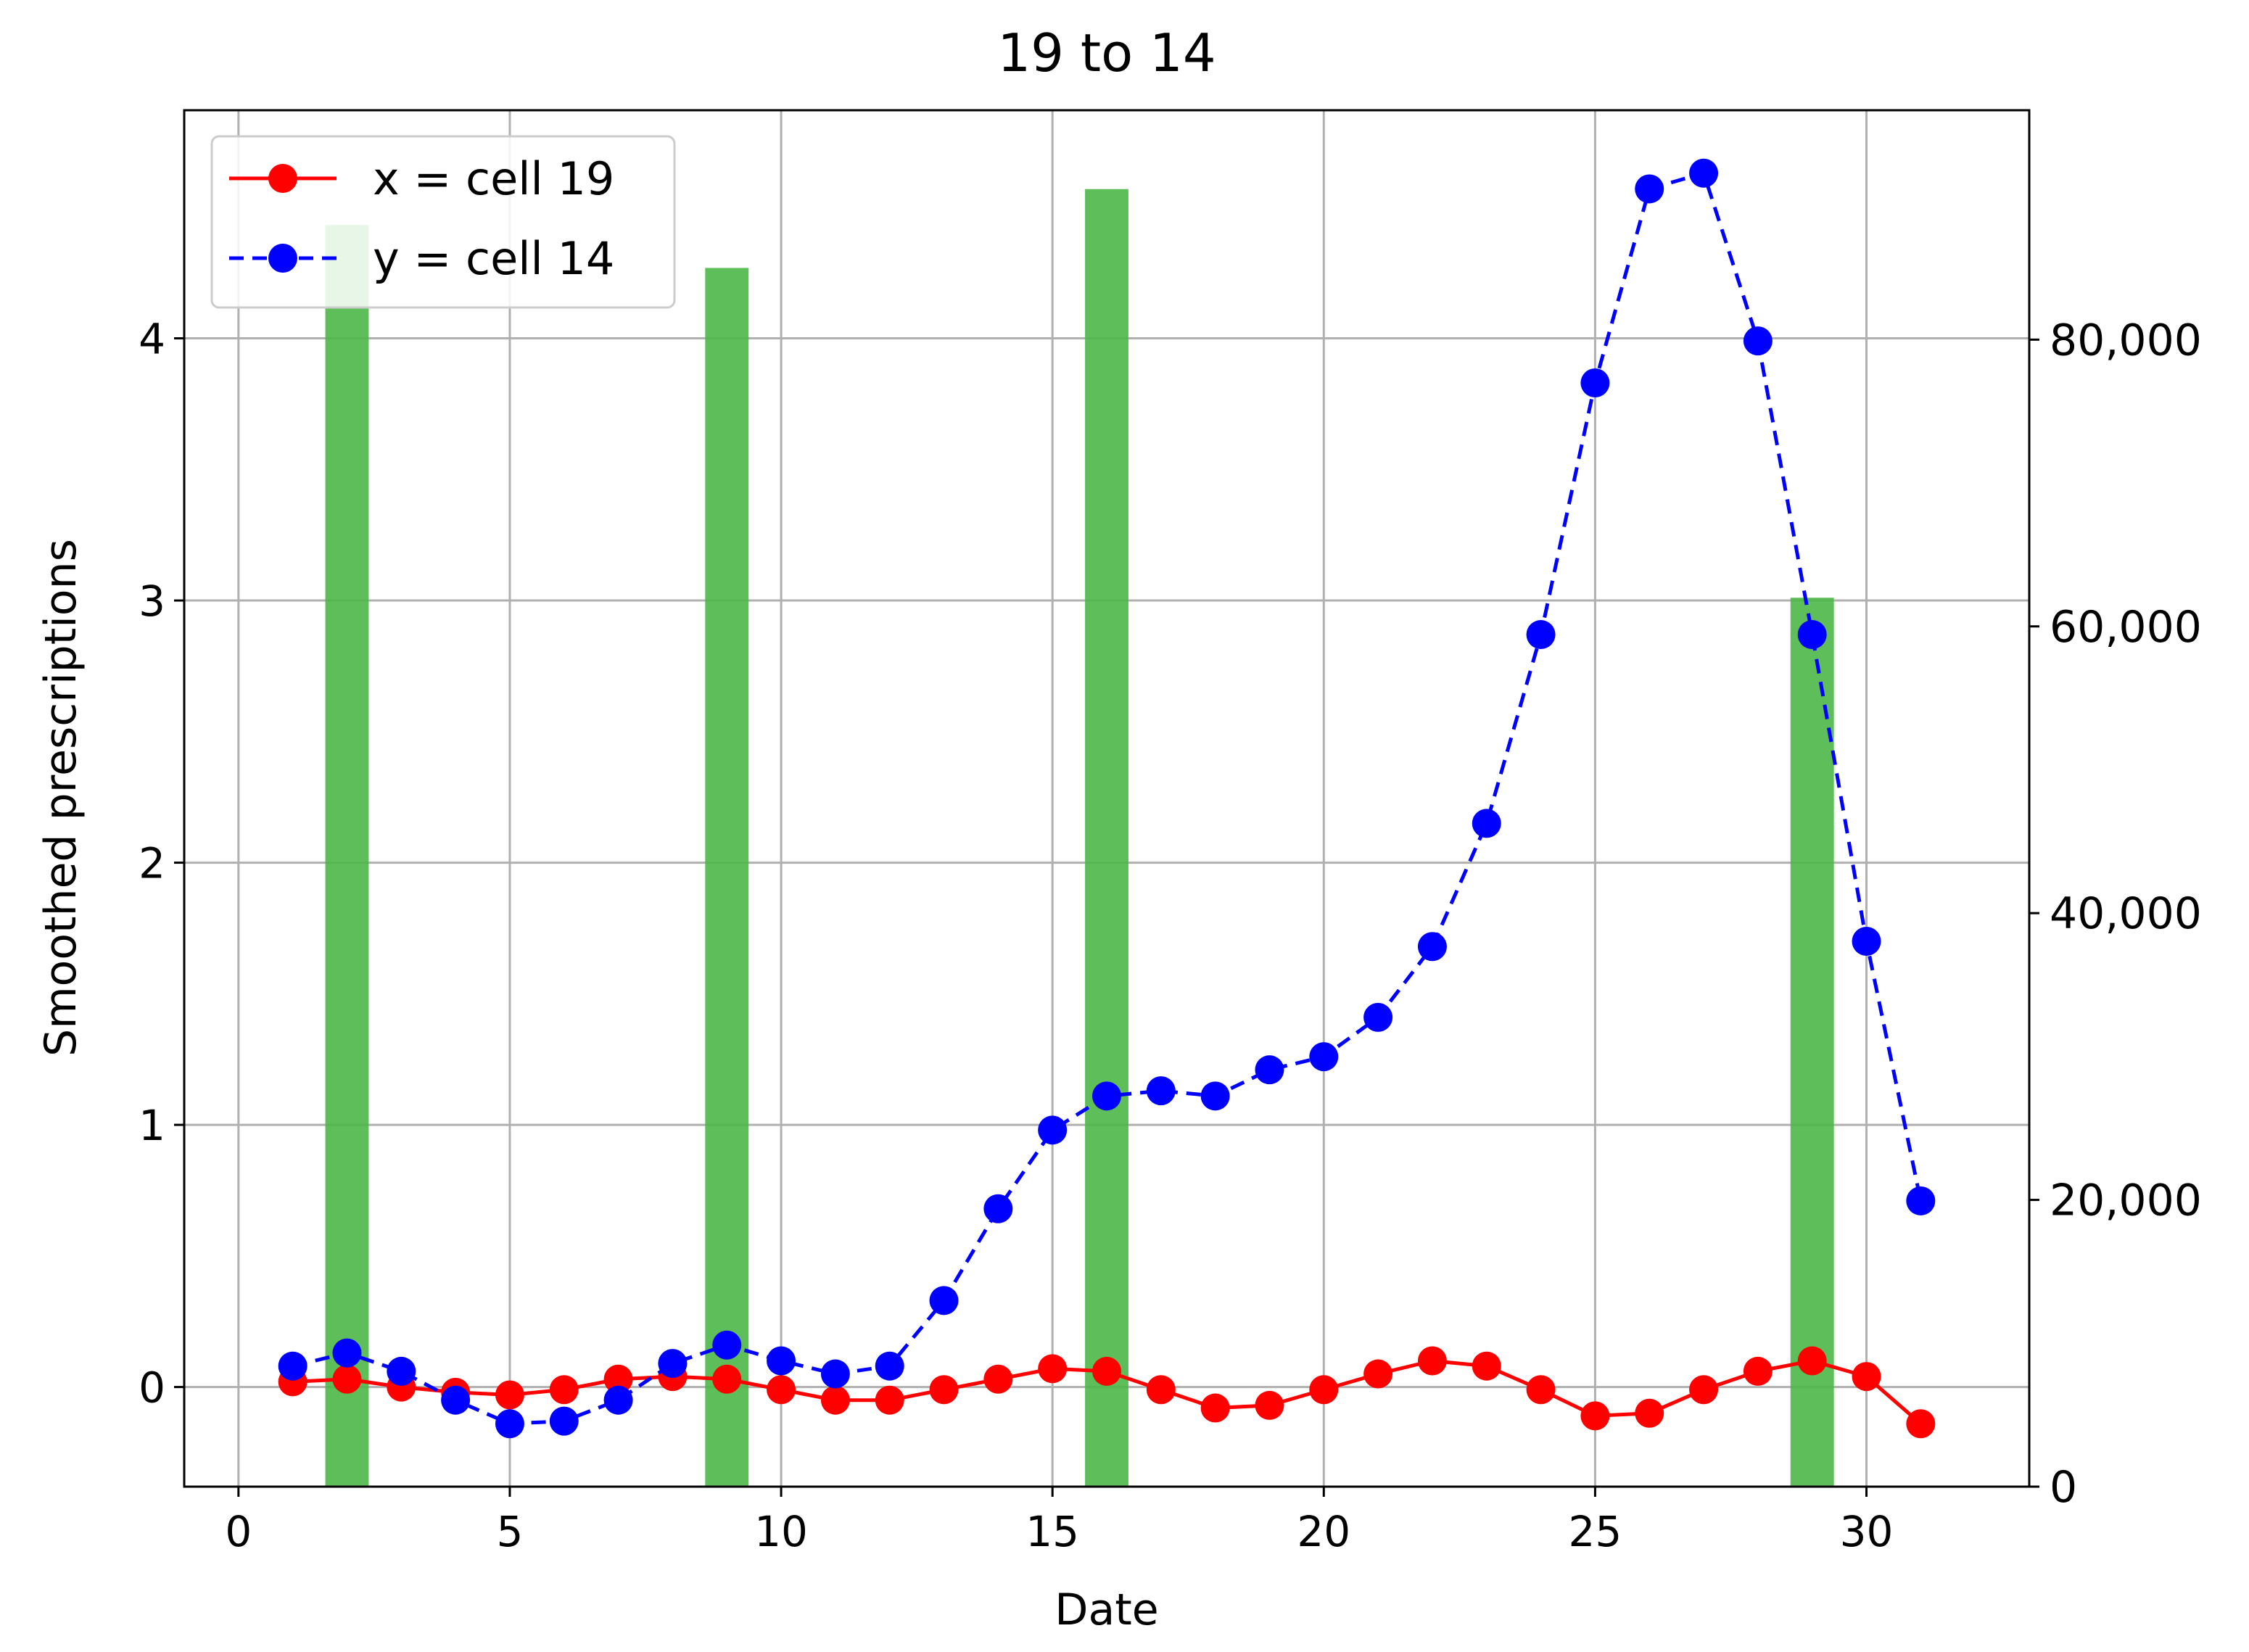 This screenshot has height=1652, width=2249. Describe the element at coordinates (152, 1388) in the screenshot. I see `y-tick-label: 0` at that location.